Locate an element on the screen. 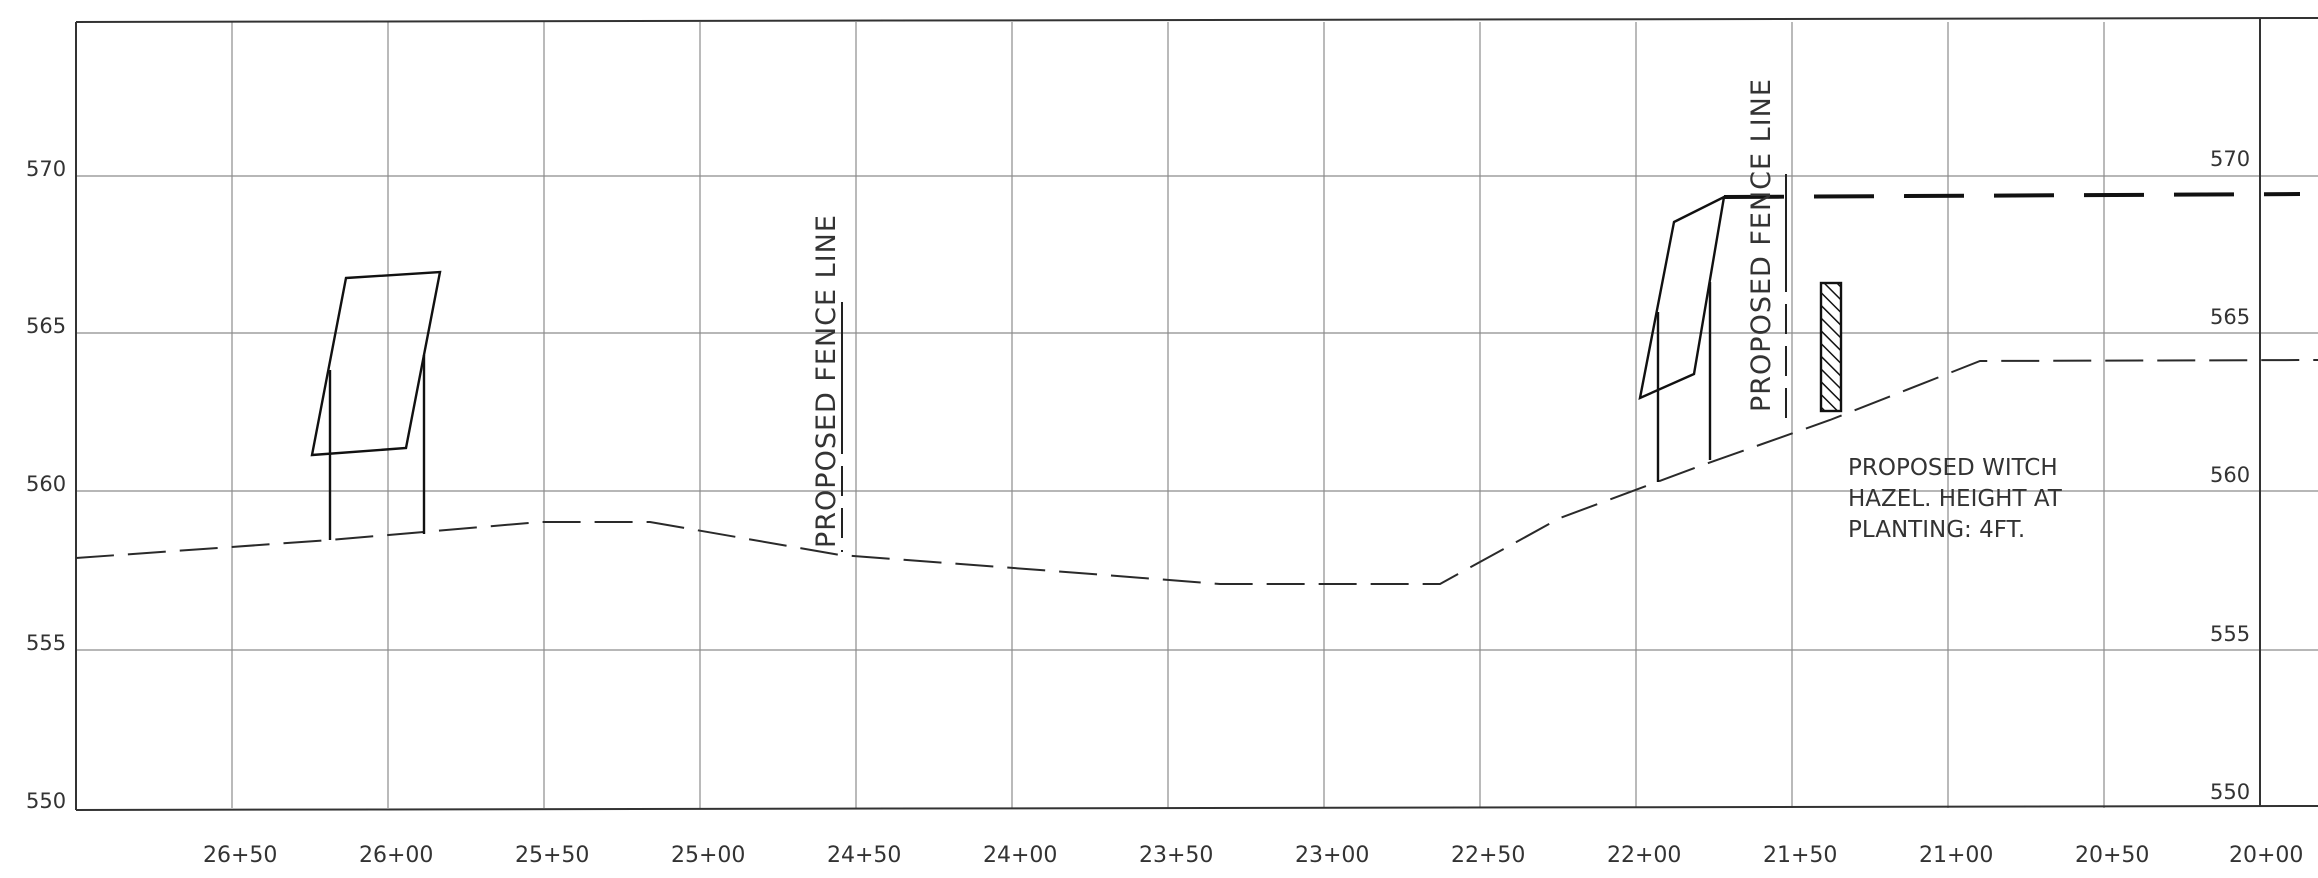  note-line: HAZEL. HEIGHT AT is located at coordinates (1955, 499).